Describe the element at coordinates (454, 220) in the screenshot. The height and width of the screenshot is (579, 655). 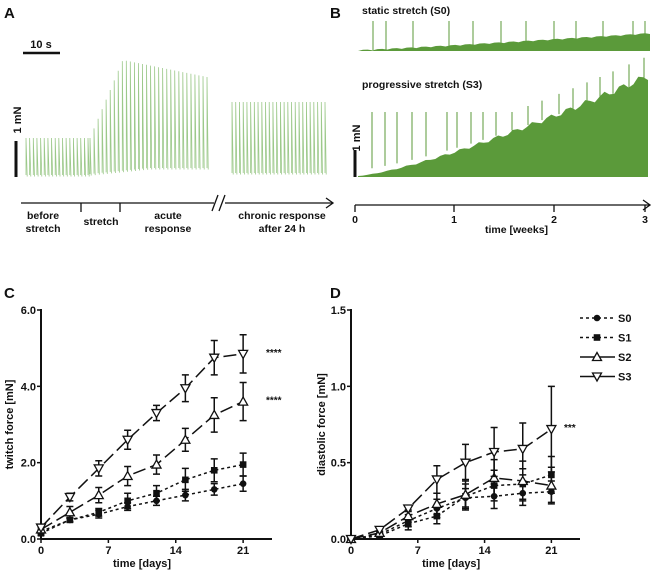
I see `x-tick-label: 1` at that location.